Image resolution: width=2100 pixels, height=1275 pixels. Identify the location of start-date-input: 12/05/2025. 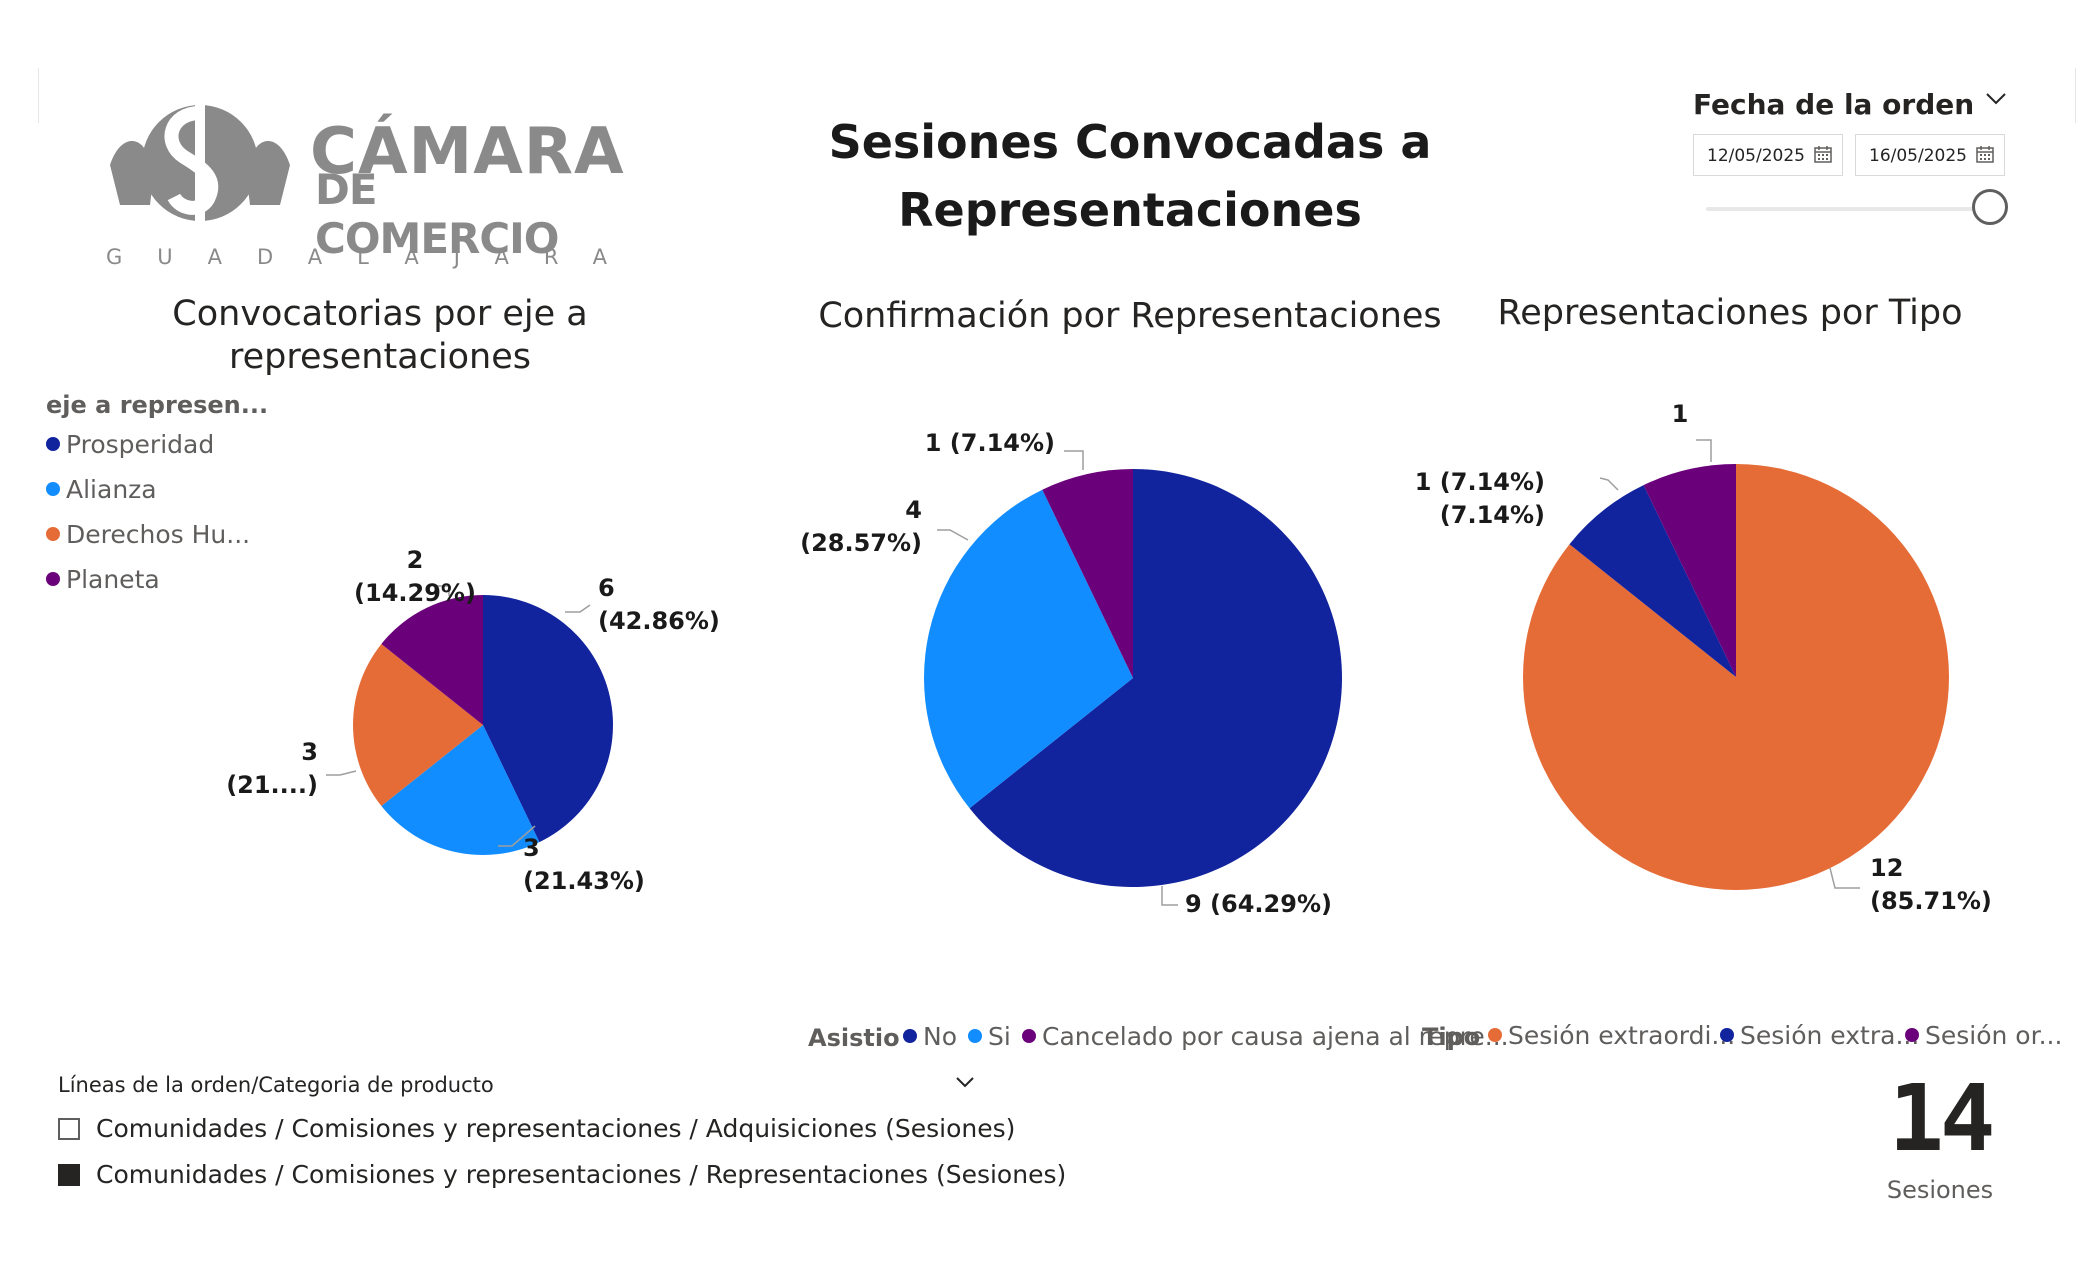
(1768, 155).